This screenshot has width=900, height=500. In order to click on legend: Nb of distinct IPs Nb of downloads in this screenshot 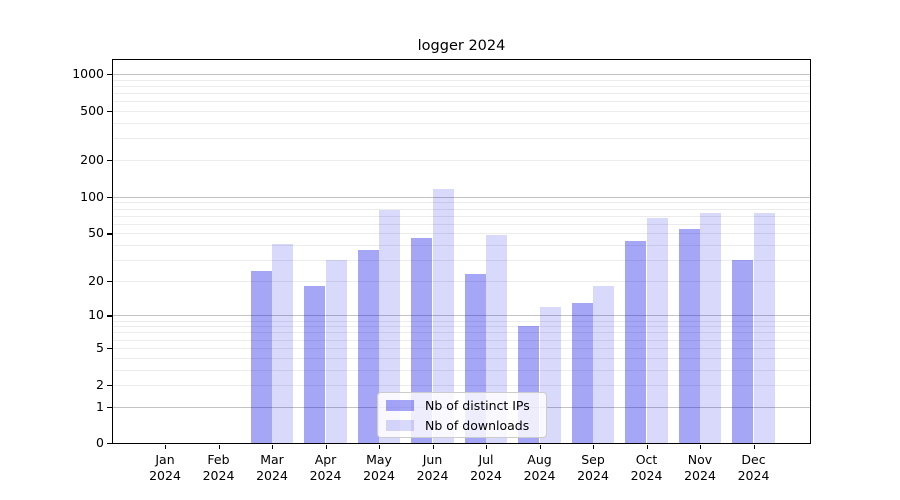, I will do `click(462, 415)`.